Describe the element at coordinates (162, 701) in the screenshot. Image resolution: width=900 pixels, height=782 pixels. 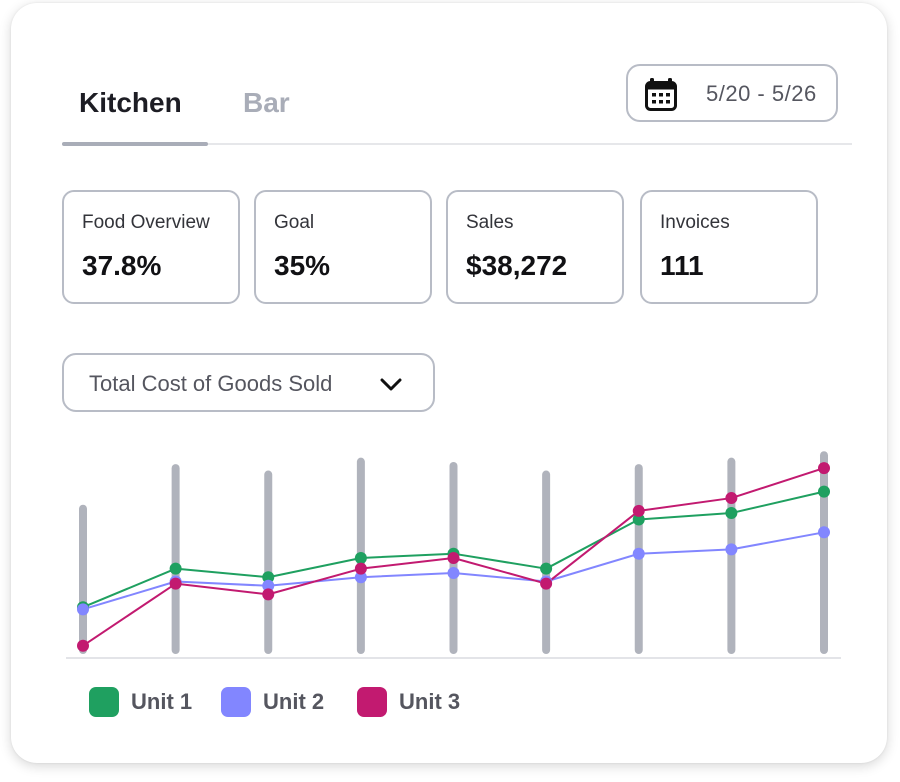
I see `legend-label: Unit 1` at that location.